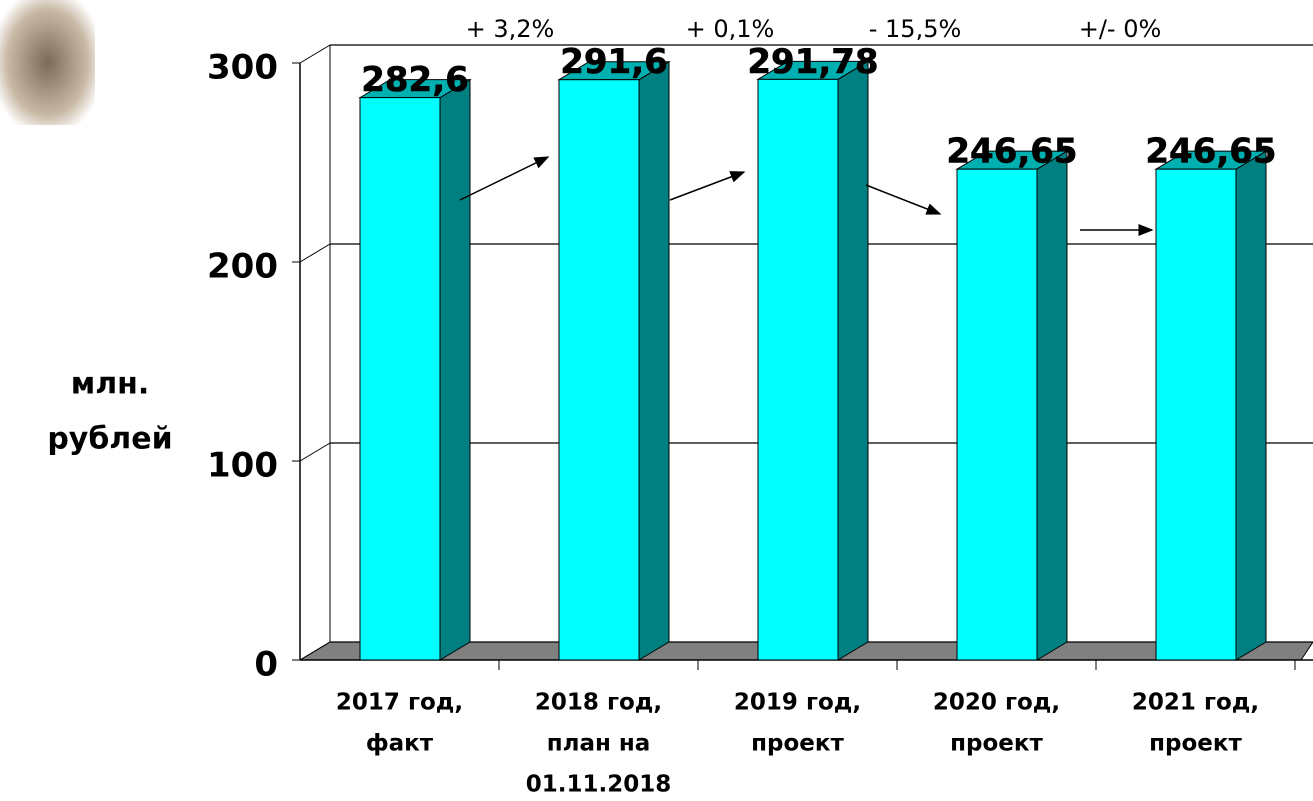 The height and width of the screenshot is (801, 1313). Describe the element at coordinates (598, 703) in the screenshot. I see `x-tick-label: 2018 год,` at that location.